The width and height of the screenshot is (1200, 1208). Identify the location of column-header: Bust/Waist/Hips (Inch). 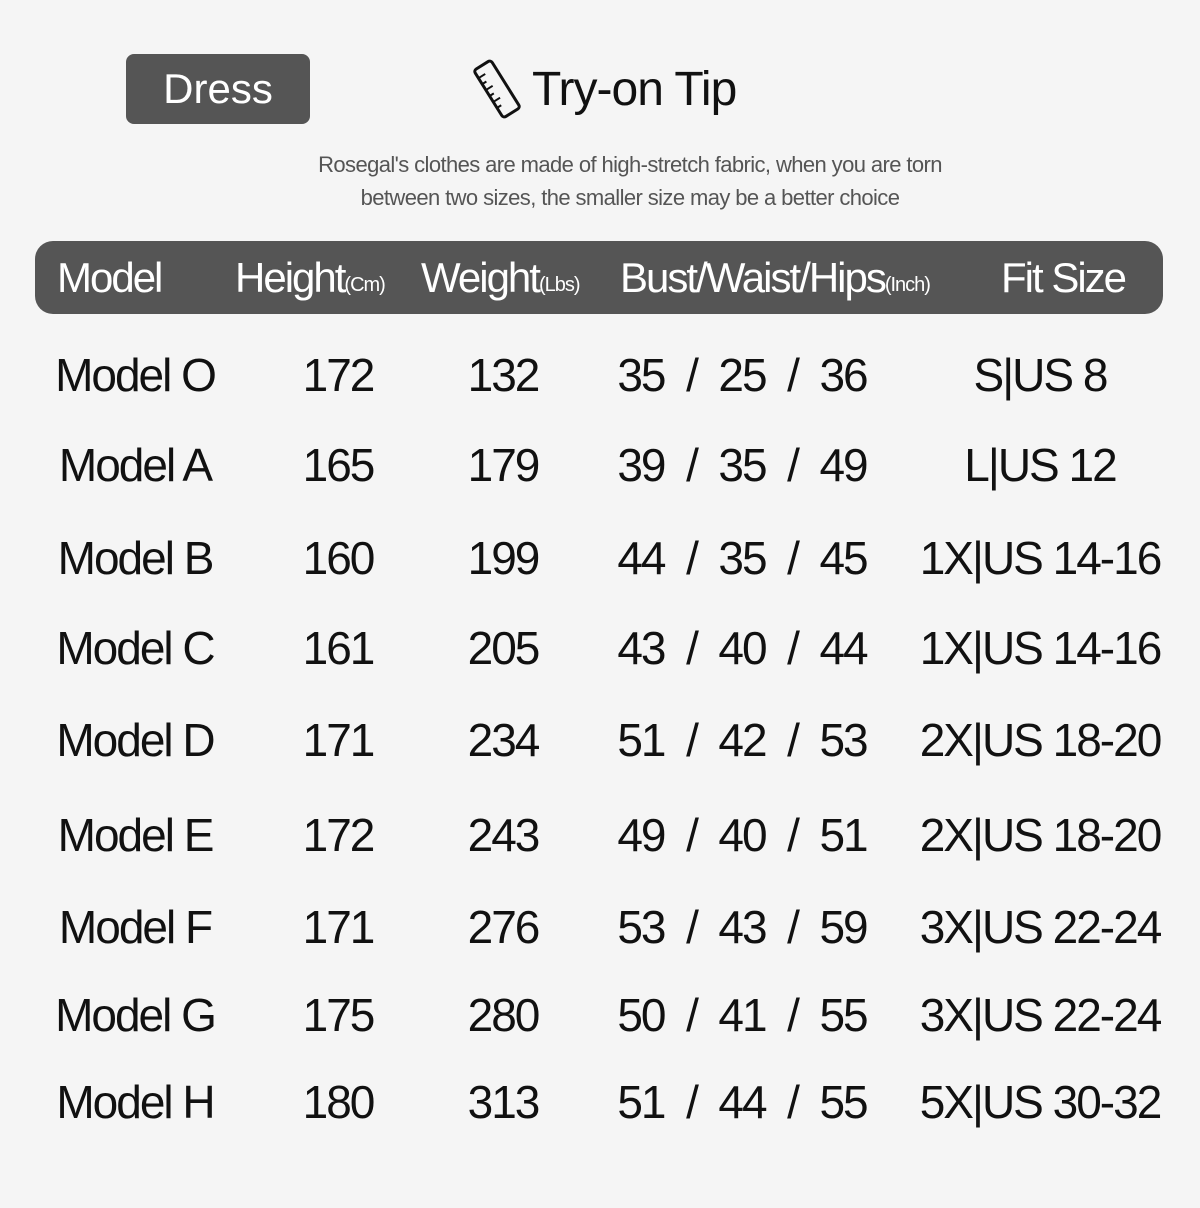
(775, 277).